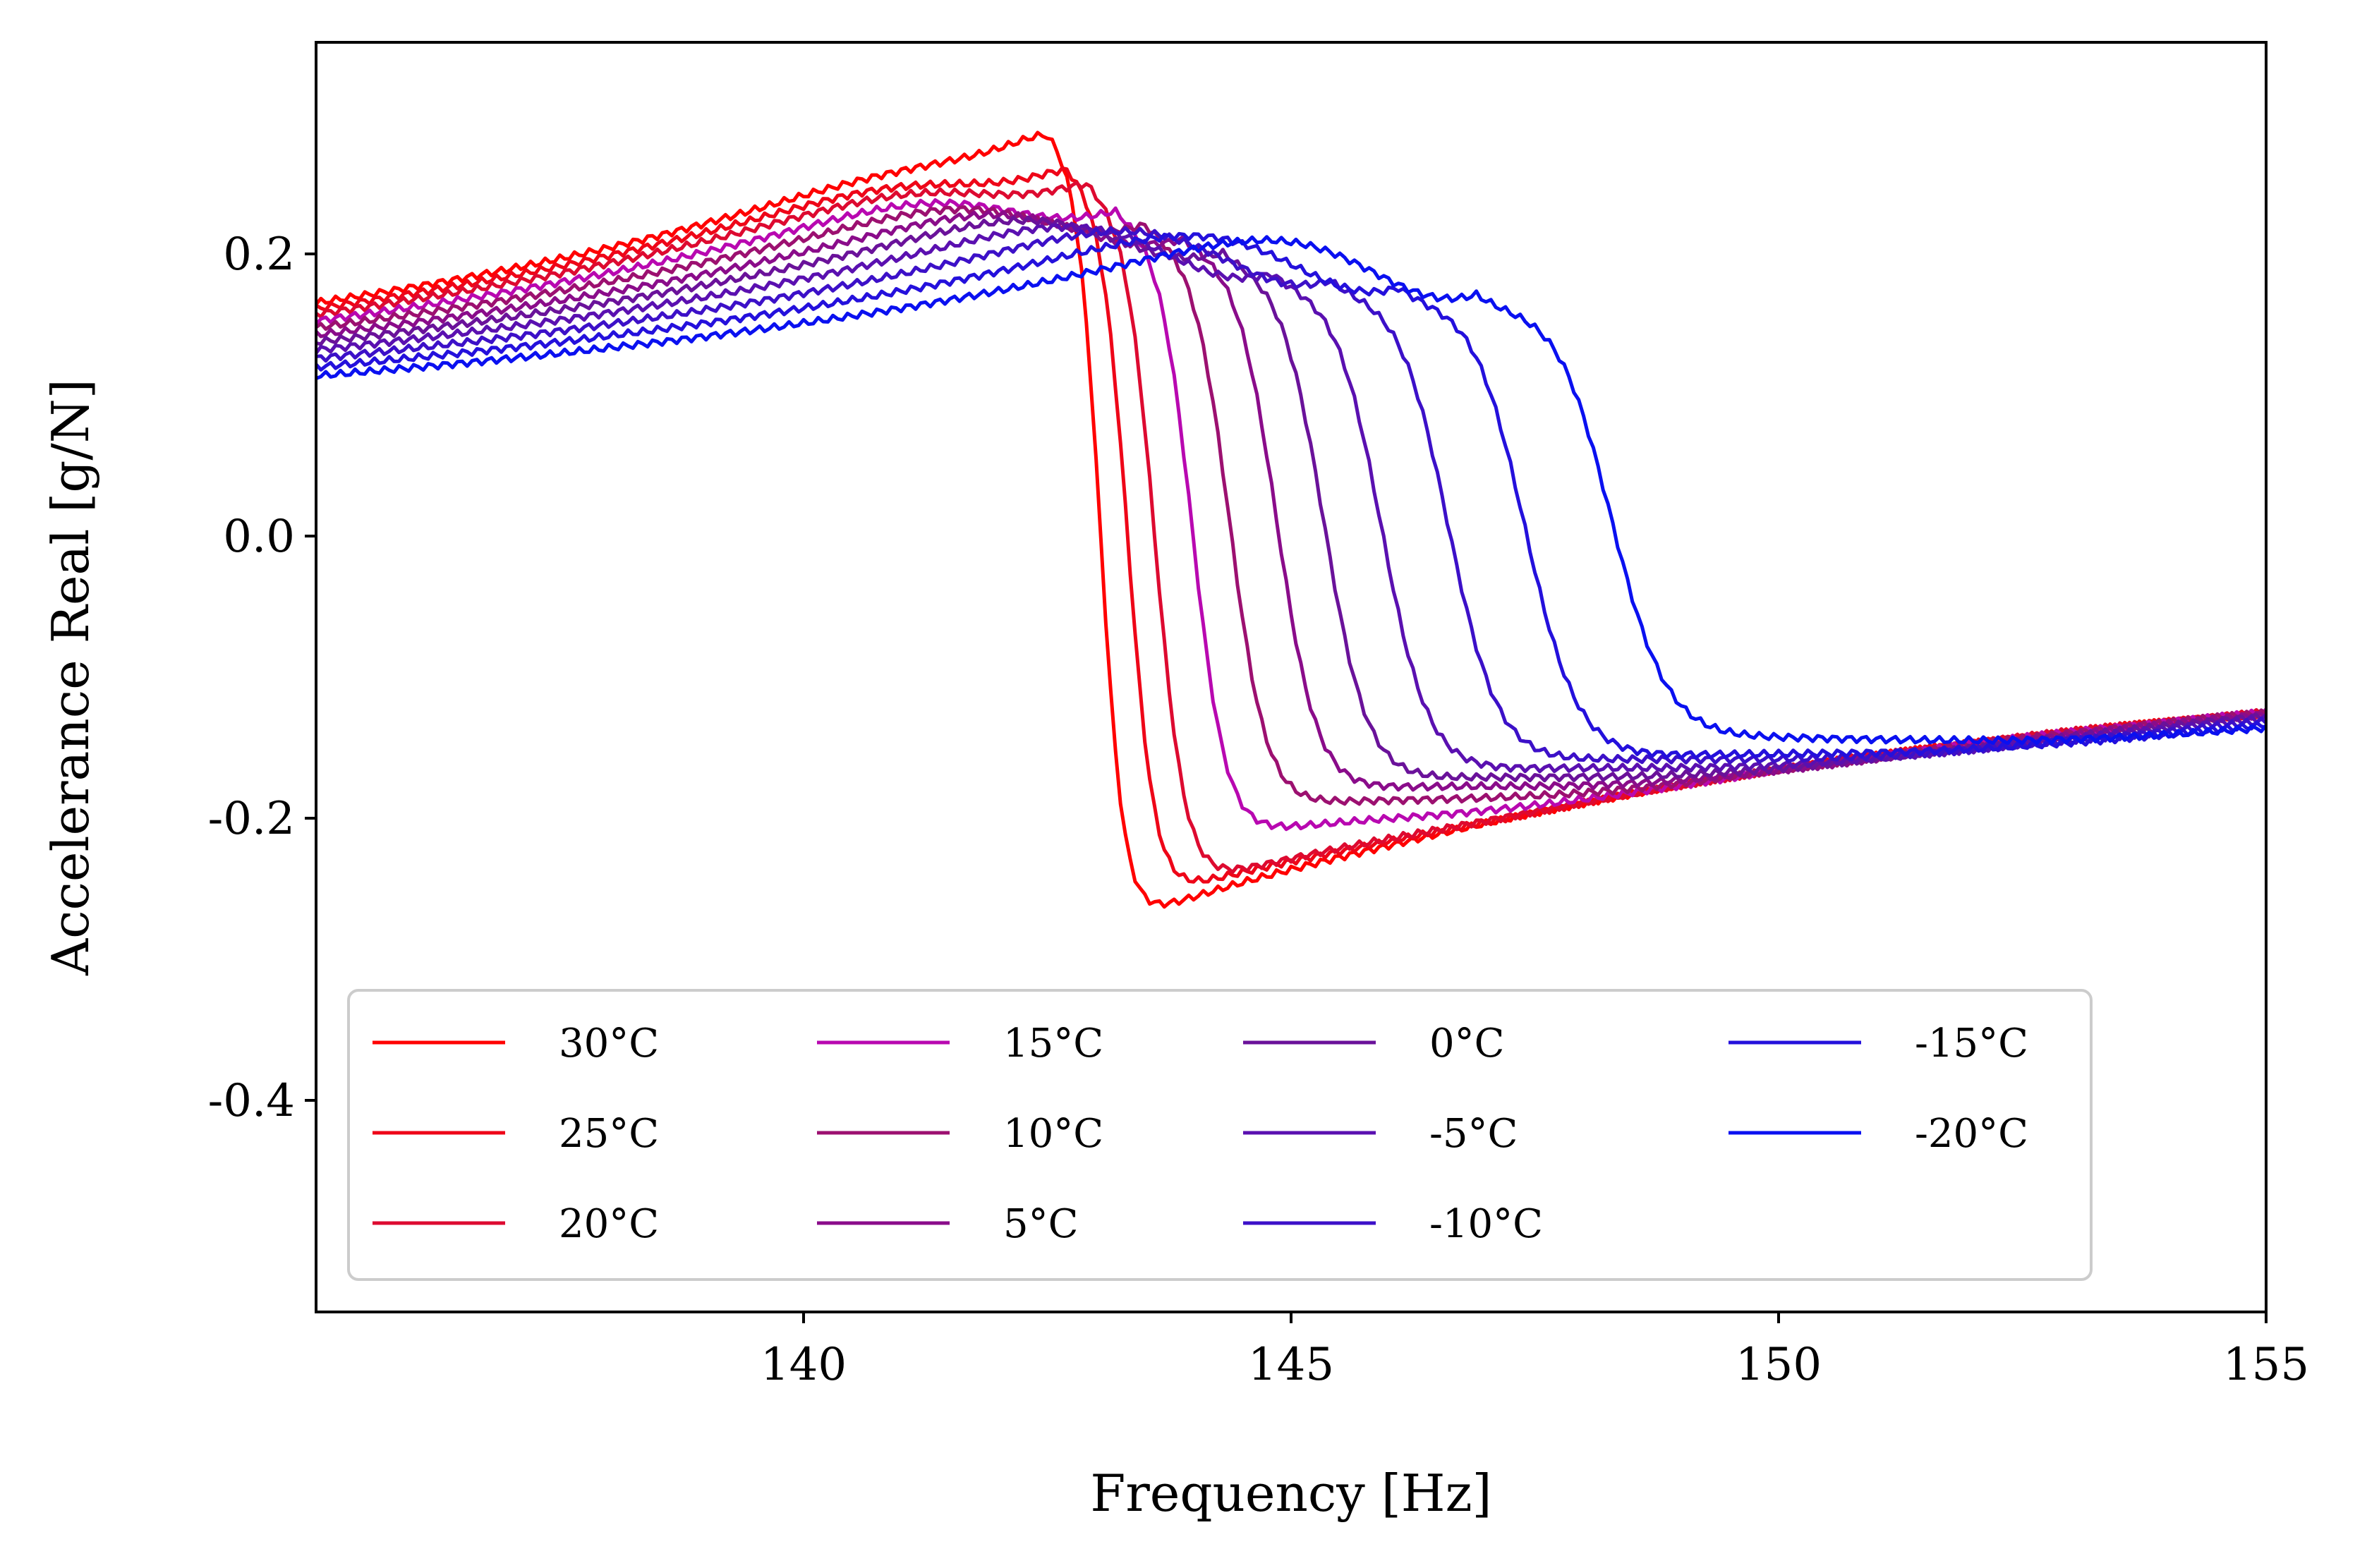 This screenshot has width=2355, height=1568. Describe the element at coordinates (1971, 1134) in the screenshot. I see `legend-label: -20°C` at that location.